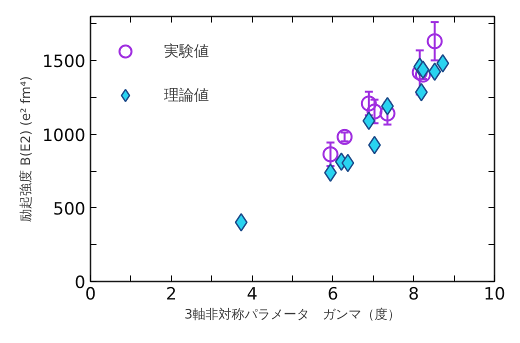 Image resolution: width=520 pixels, height=343 pixels. What do you see at coordinates (26, 149) in the screenshot?
I see `y-axis-title: 励起強度 B(E2) (e² fm⁴)` at bounding box center [26, 149].